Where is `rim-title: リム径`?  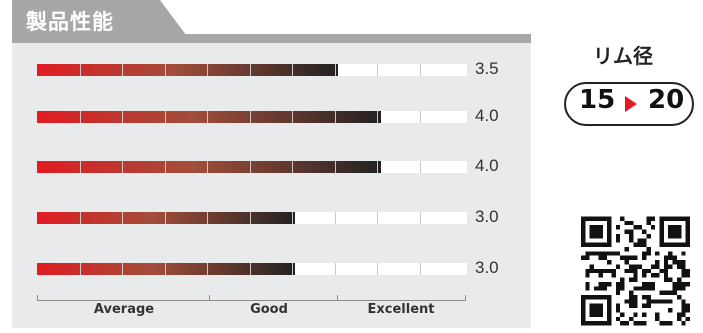
rim-title: リム径 is located at coordinates (623, 56).